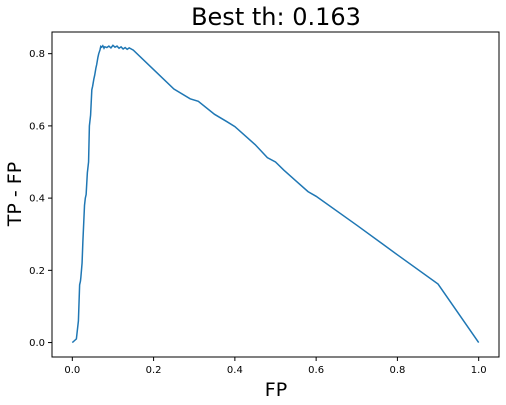  What do you see at coordinates (37, 271) in the screenshot?
I see `y-tick-label: 0.2` at bounding box center [37, 271].